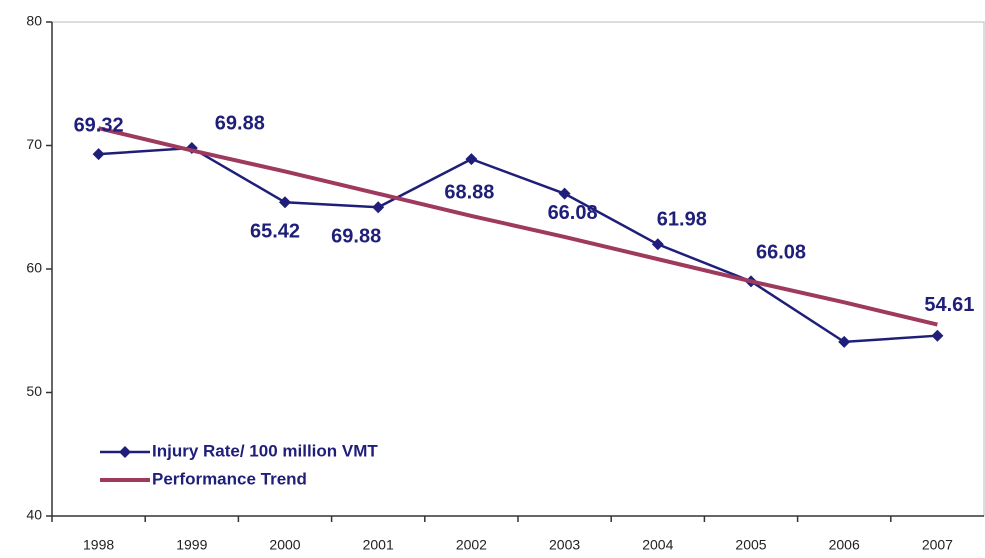 The height and width of the screenshot is (558, 985). Describe the element at coordinates (34, 515) in the screenshot. I see `y-tick-label: 40` at that location.